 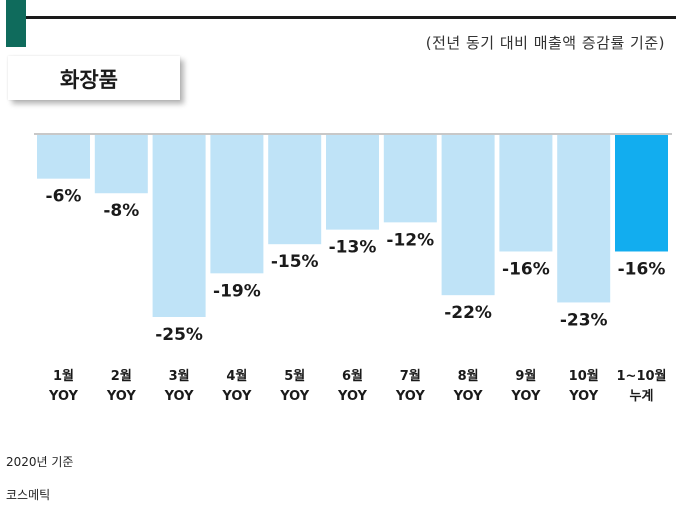 What do you see at coordinates (40, 462) in the screenshot?
I see `basis-note: 2020년 기준` at bounding box center [40, 462].